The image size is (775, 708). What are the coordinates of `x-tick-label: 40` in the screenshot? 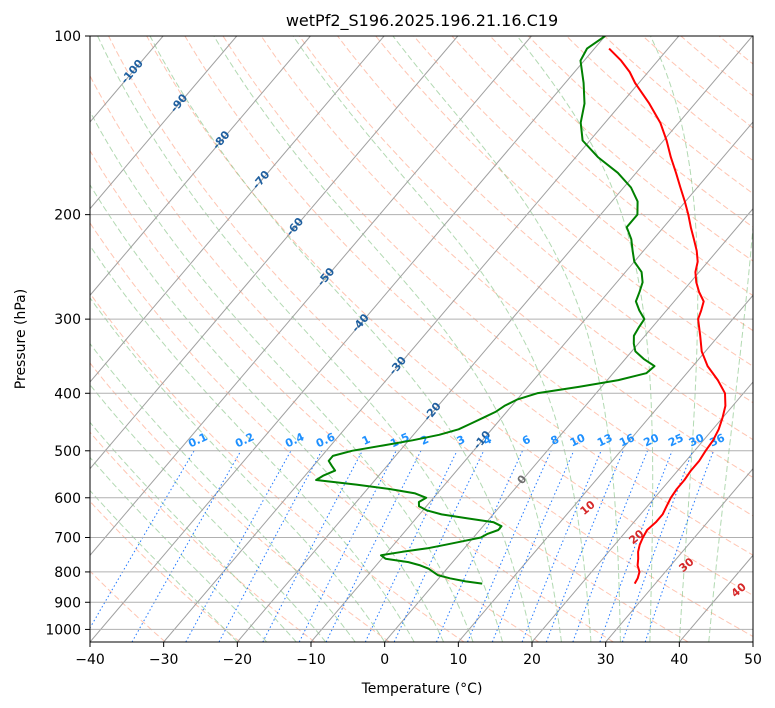 It's located at (679, 660).